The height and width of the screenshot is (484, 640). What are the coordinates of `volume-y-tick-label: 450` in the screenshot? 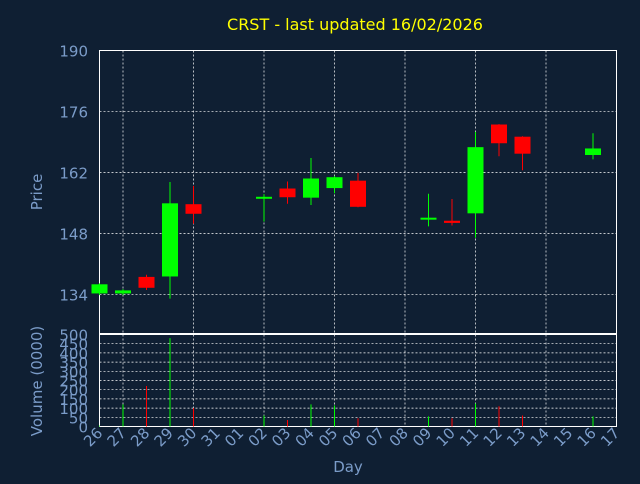 It's located at (73, 345).